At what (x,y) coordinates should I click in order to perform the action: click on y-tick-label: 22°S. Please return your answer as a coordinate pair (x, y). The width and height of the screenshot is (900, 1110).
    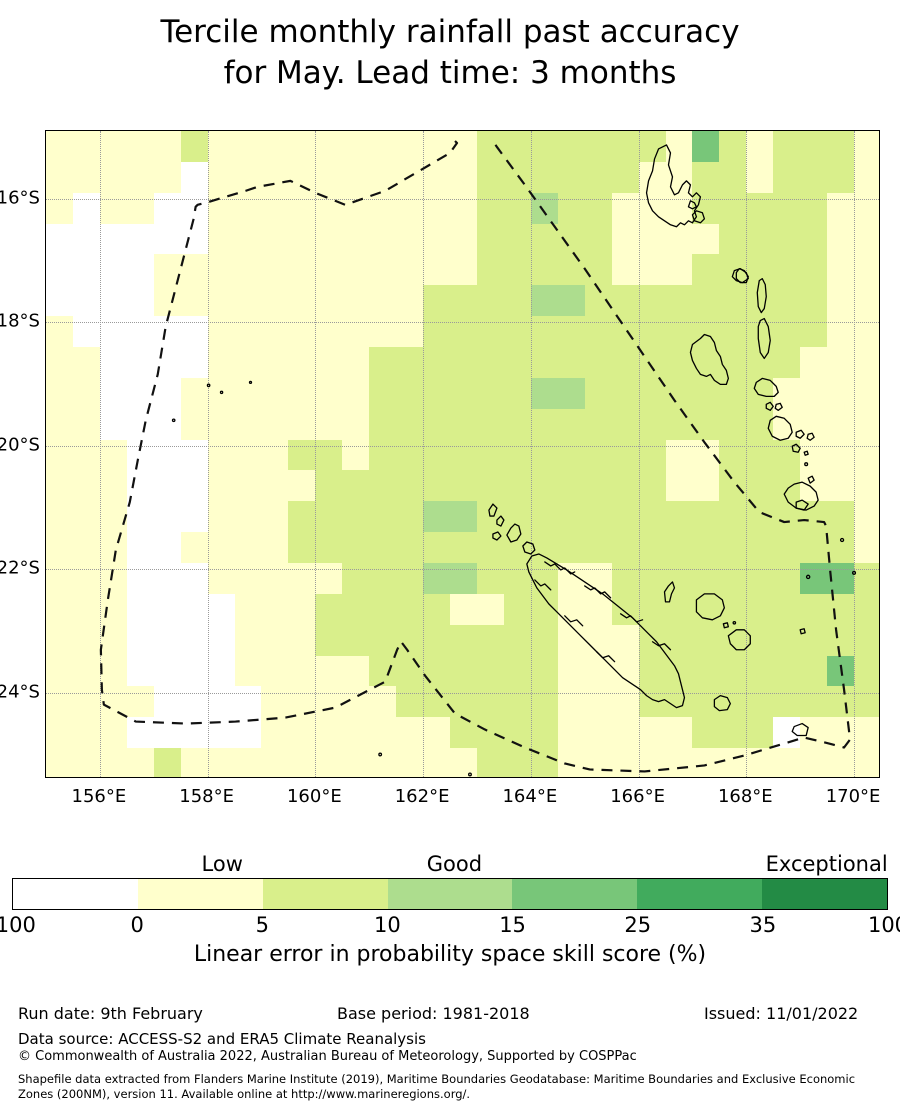
    Looking at the image, I should click on (20, 568).